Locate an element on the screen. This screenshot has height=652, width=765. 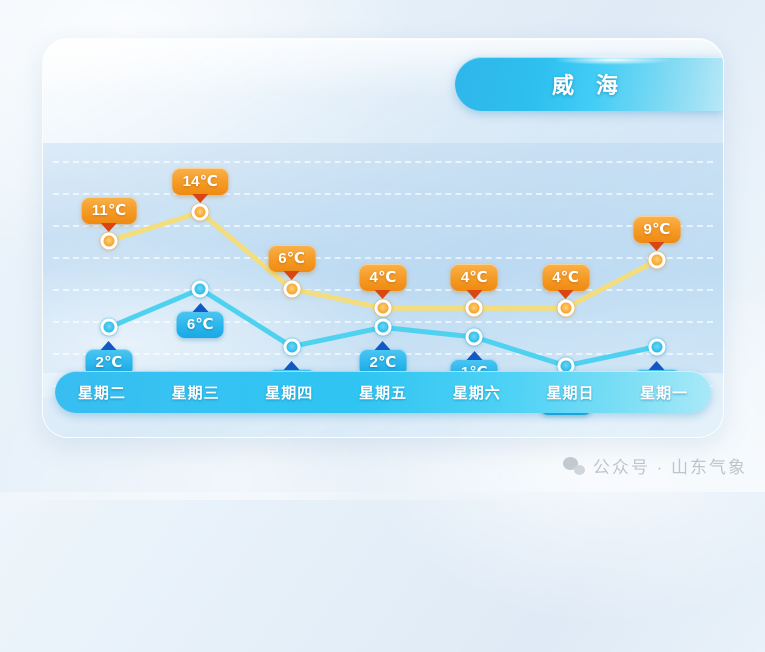
city-title-pill: 威 海 is located at coordinates (589, 84).